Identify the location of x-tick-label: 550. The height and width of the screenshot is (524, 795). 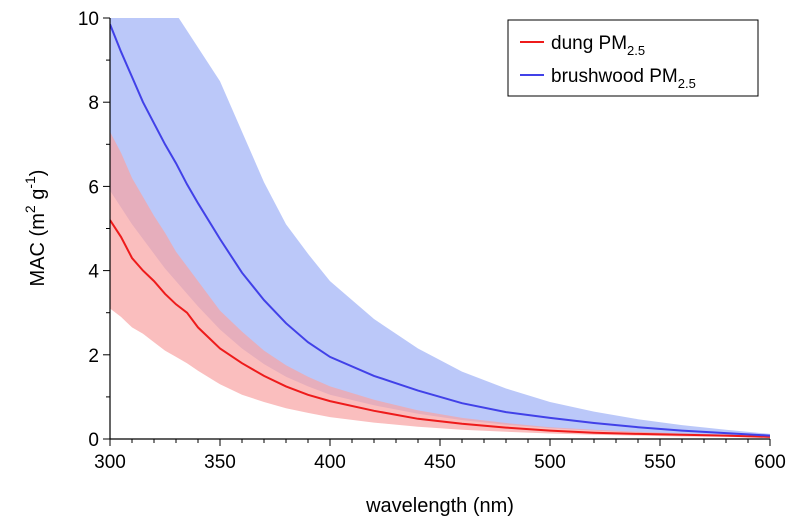
(660, 462).